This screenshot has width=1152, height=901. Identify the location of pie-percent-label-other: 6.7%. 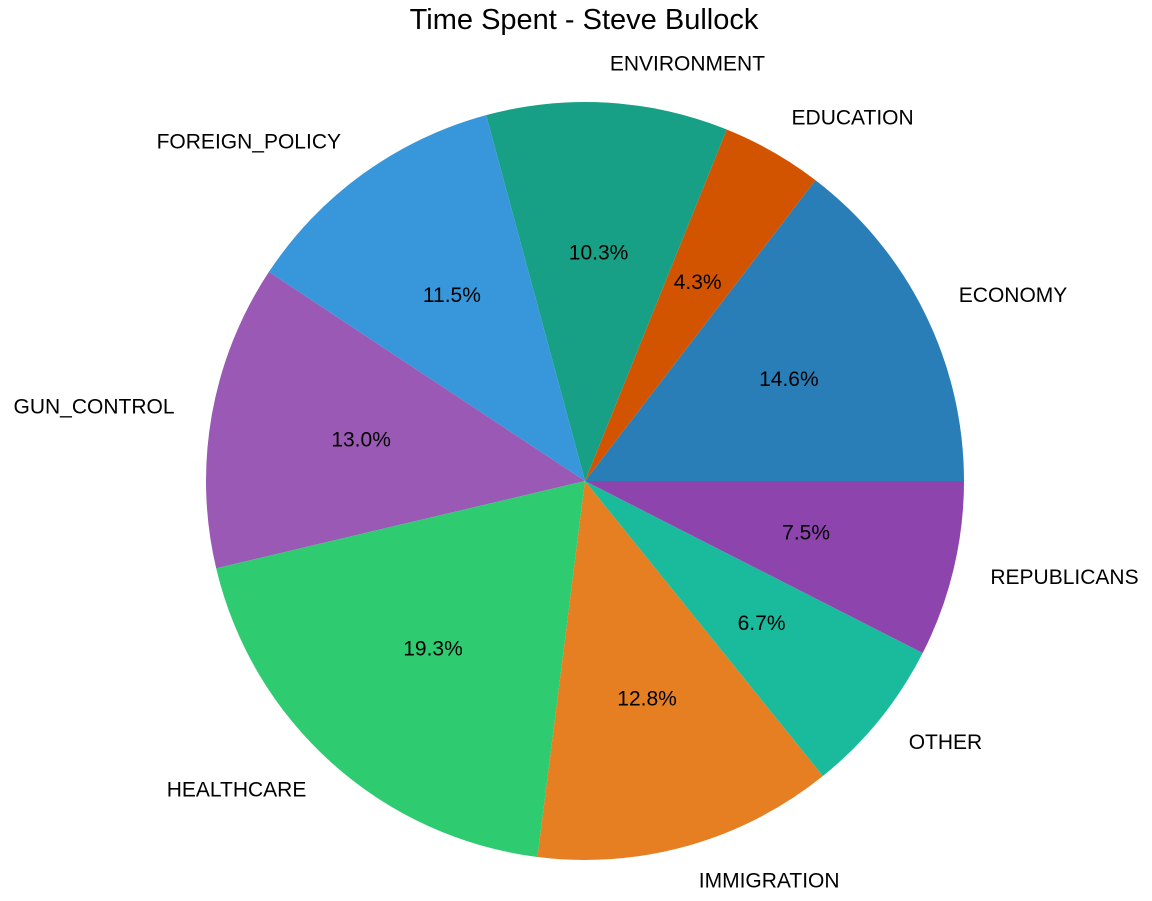
(762, 623).